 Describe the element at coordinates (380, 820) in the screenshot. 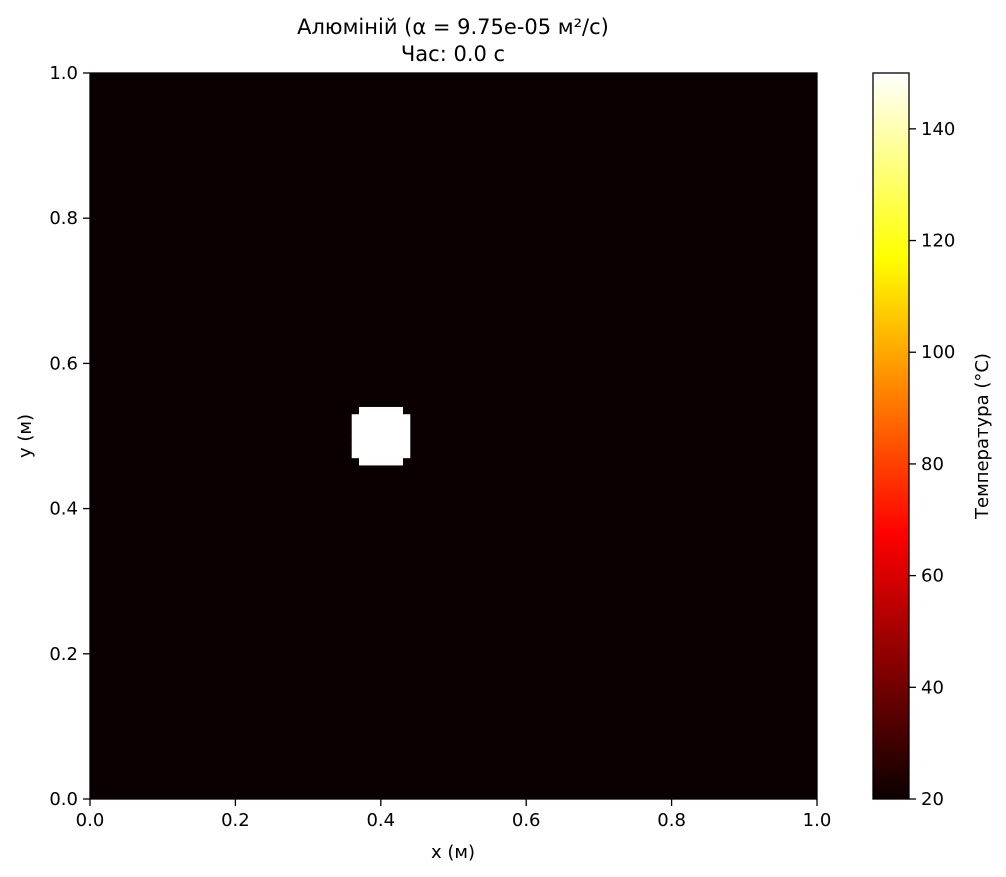

I see `x-tick-label: 0.4` at that location.